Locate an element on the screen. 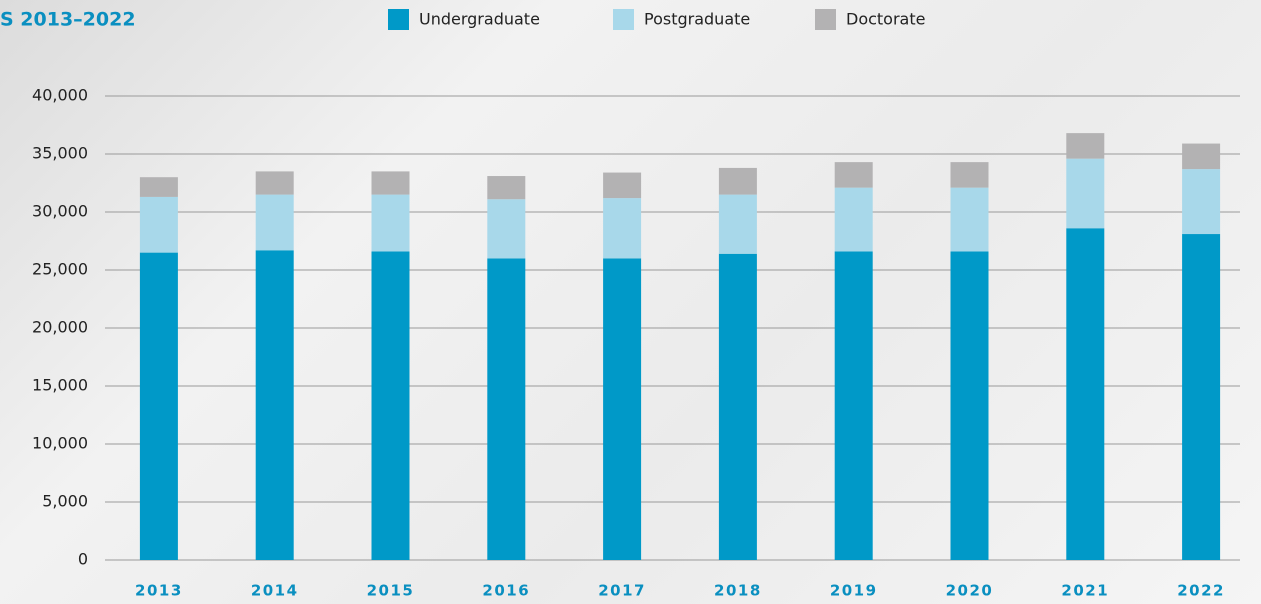 The width and height of the screenshot is (1261, 604). chart-title: S 2013–2022 is located at coordinates (68, 20).